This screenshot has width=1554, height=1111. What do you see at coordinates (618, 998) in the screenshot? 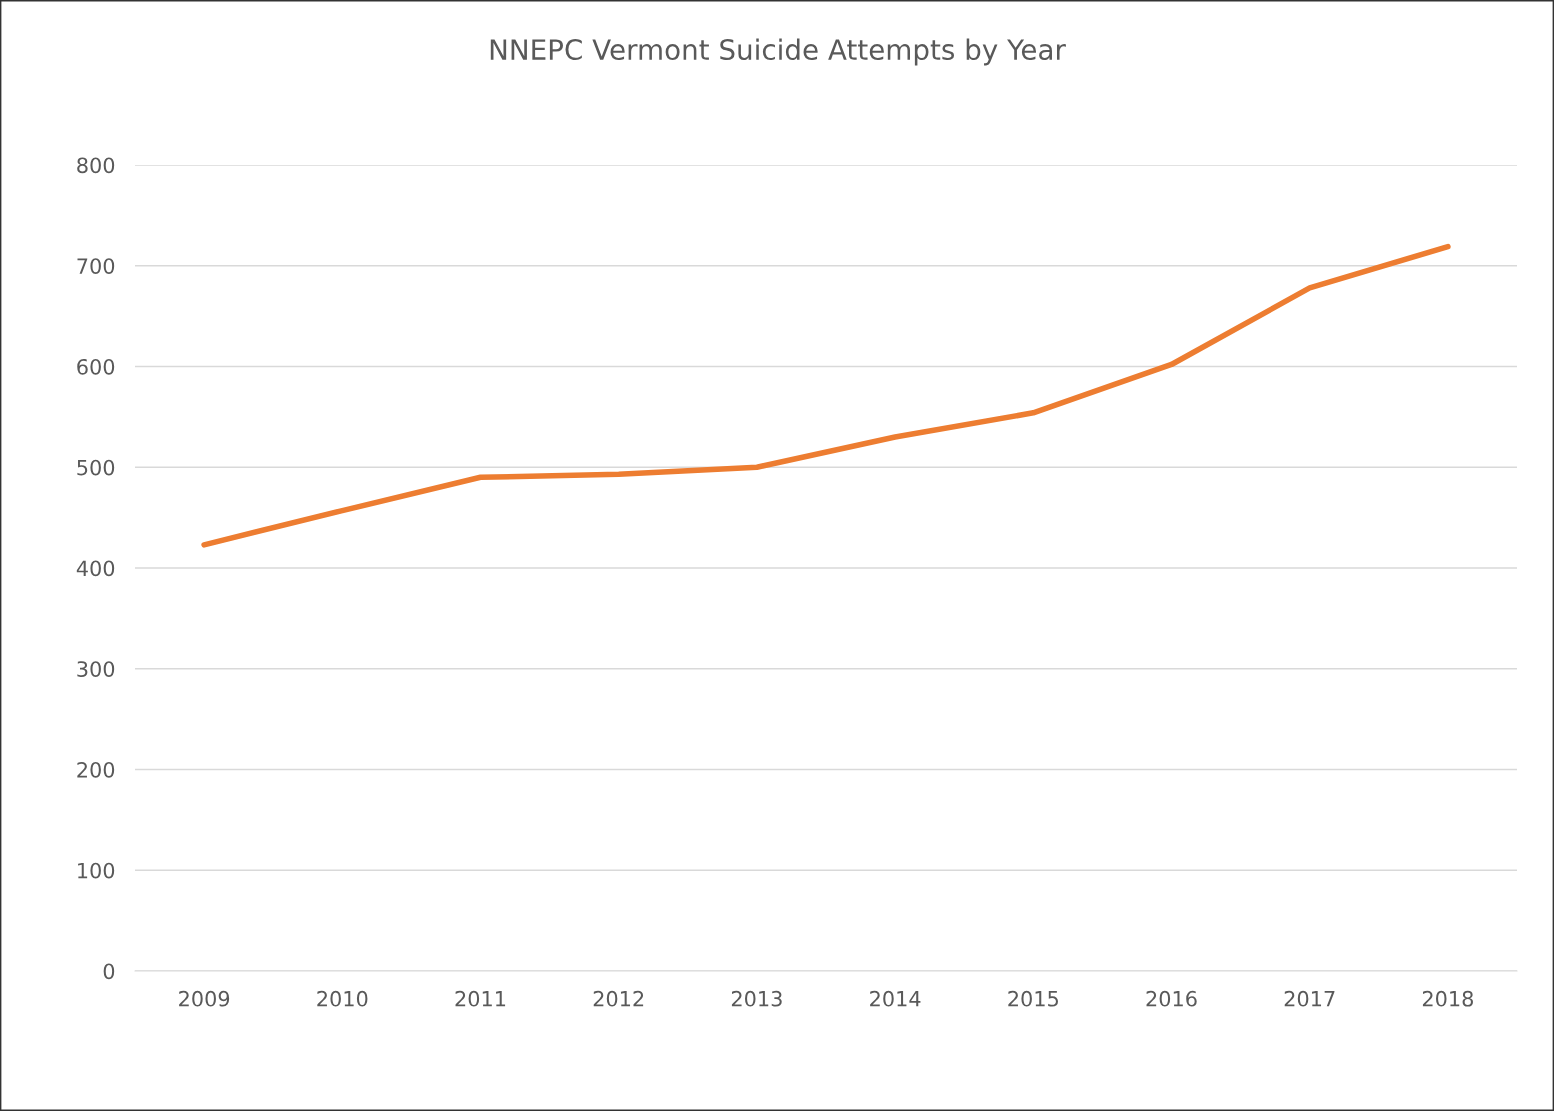
I see `x-tick-label: 2012` at bounding box center [618, 998].